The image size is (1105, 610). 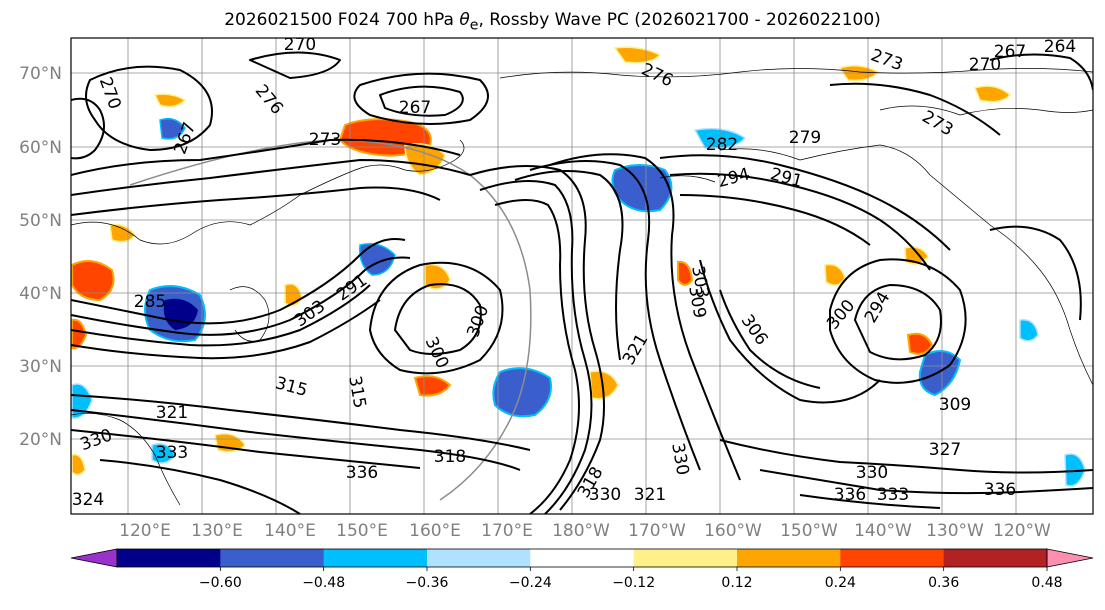 I want to click on lat-label: 40°N, so click(x=40, y=294).